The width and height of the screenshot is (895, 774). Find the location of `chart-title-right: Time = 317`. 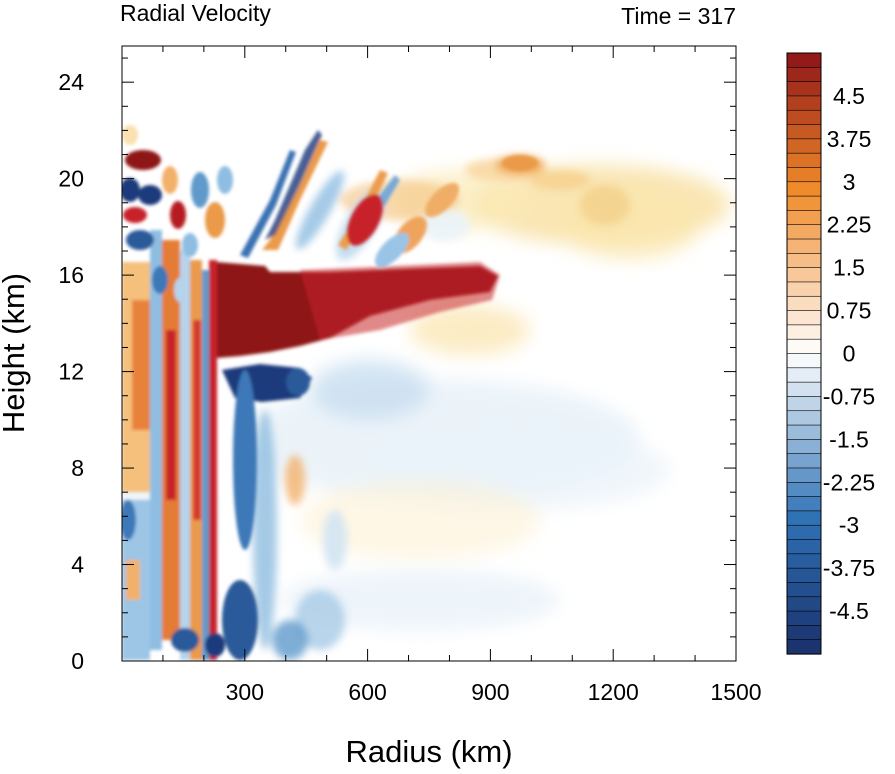

chart-title-right: Time = 317 is located at coordinates (678, 16).